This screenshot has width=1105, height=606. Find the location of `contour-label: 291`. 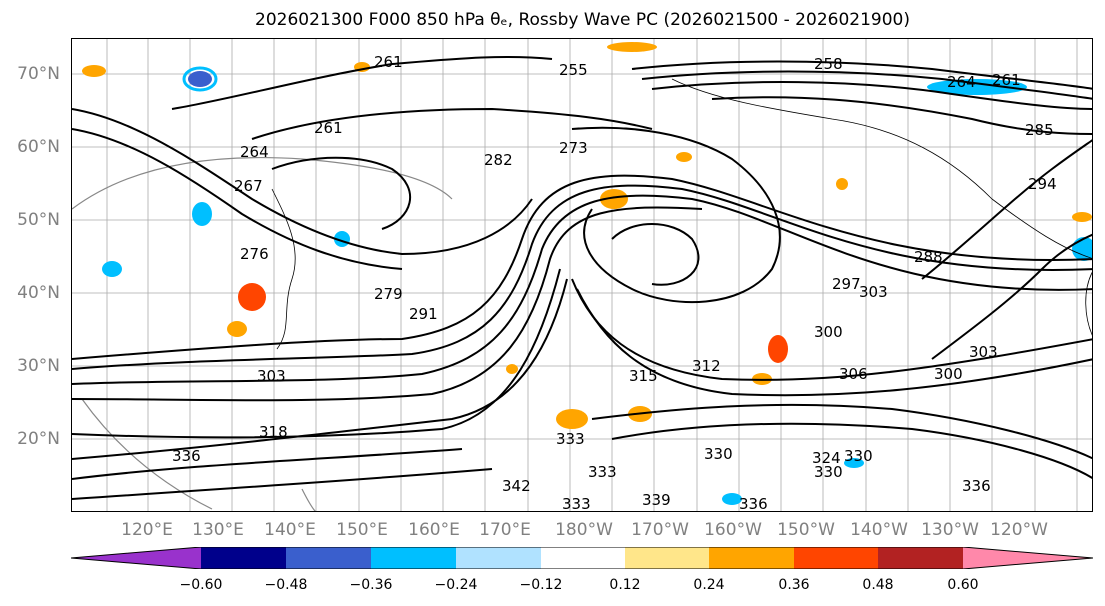

contour-label: 291 is located at coordinates (423, 314).